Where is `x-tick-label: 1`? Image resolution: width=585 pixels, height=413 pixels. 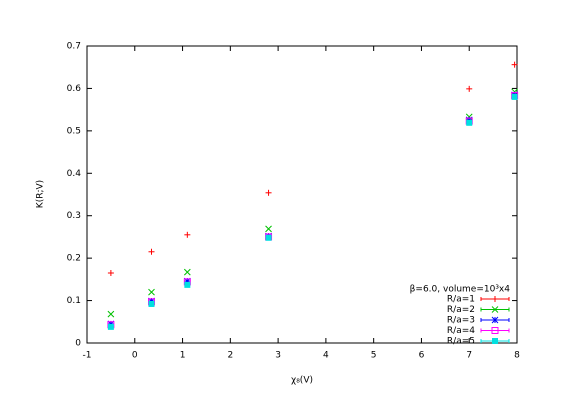
x-tick-label: 1 is located at coordinates (183, 356).